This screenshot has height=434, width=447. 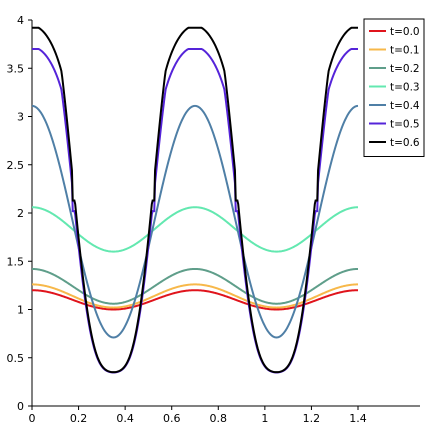 What do you see at coordinates (20, 117) in the screenshot?
I see `y-tick-label: 3` at bounding box center [20, 117].